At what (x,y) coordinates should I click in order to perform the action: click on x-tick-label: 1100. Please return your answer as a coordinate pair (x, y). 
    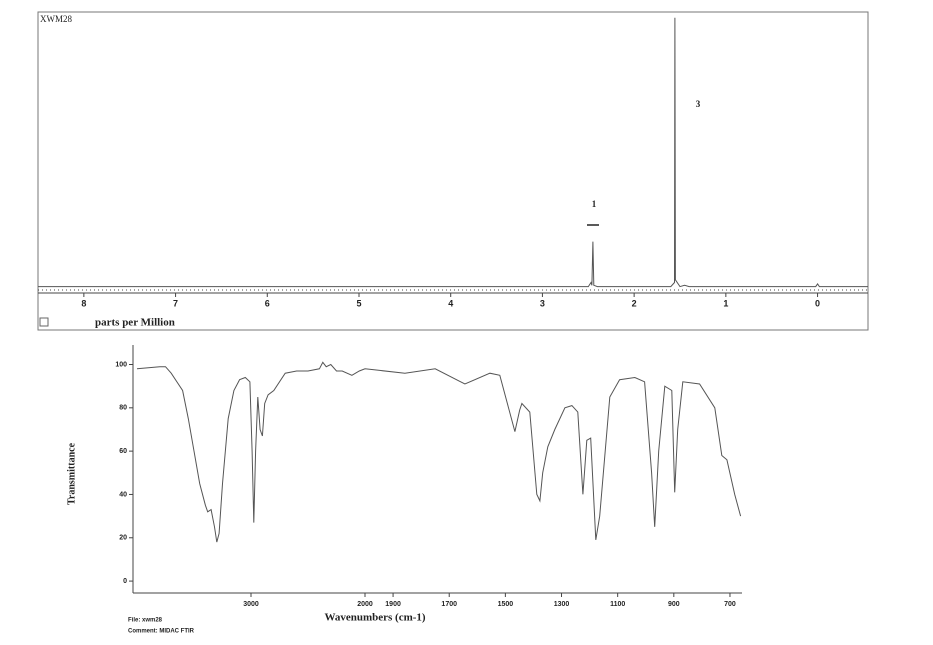
    Looking at the image, I should click on (617, 604).